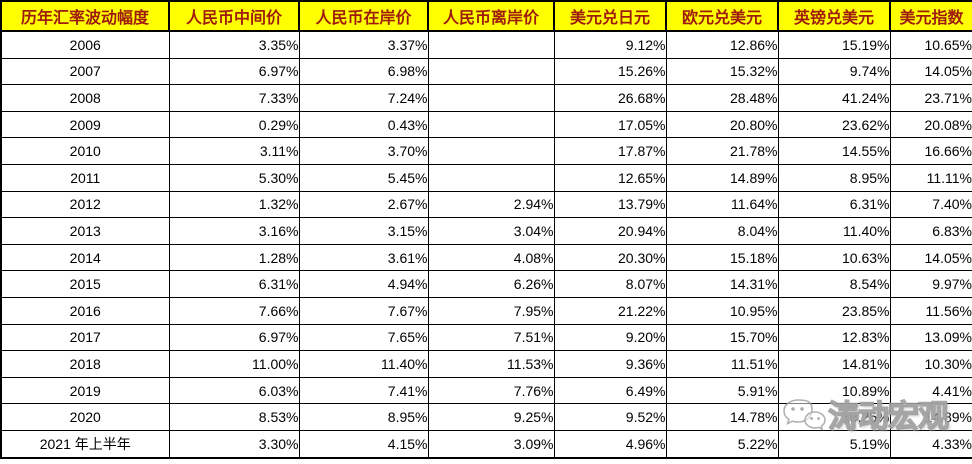 The height and width of the screenshot is (464, 972). Describe the element at coordinates (491, 444) in the screenshot. I see `value-cell: 3.09%` at that location.